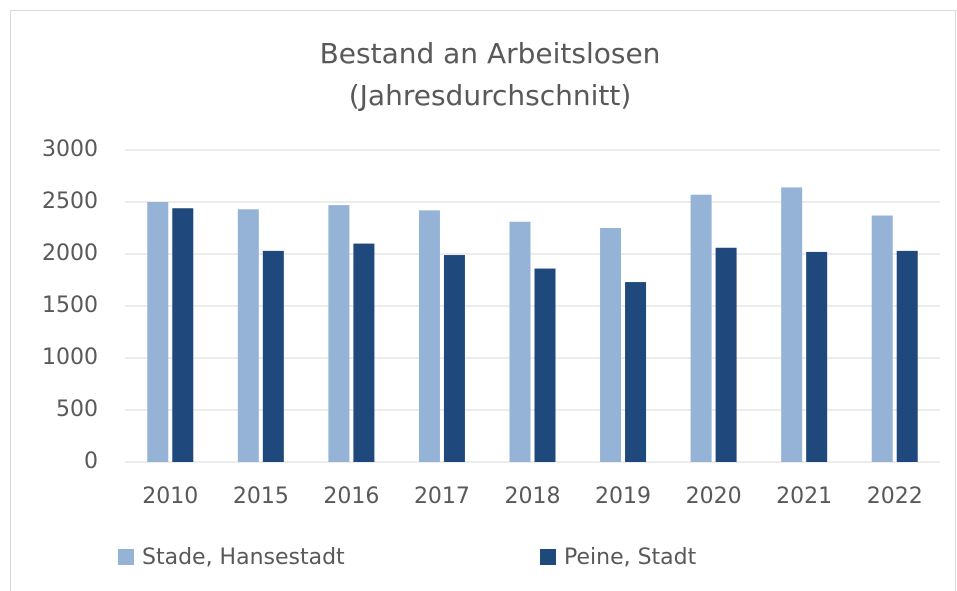  Describe the element at coordinates (895, 496) in the screenshot. I see `x-tick-label: 2022` at that location.